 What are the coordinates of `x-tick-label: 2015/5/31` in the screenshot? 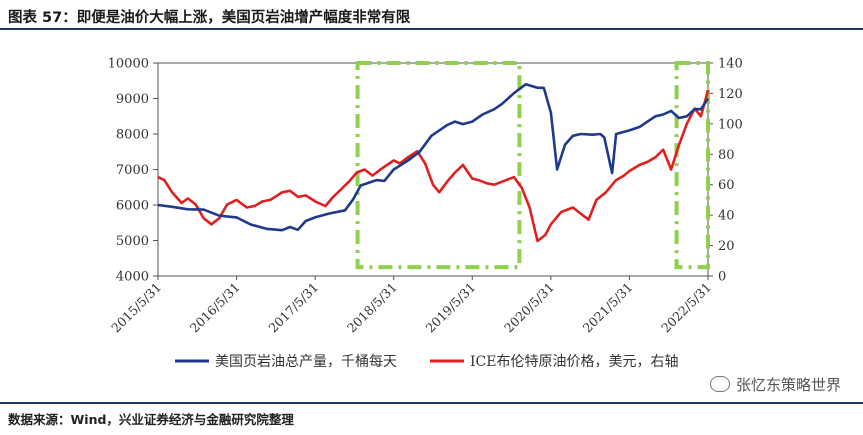 It's located at (136, 308).